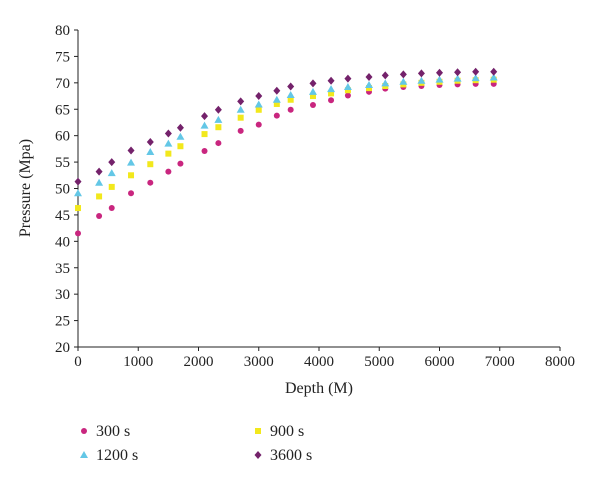 This screenshot has height=491, width=600. What do you see at coordinates (62, 295) in the screenshot?
I see `y-tick-label: 30` at bounding box center [62, 295].